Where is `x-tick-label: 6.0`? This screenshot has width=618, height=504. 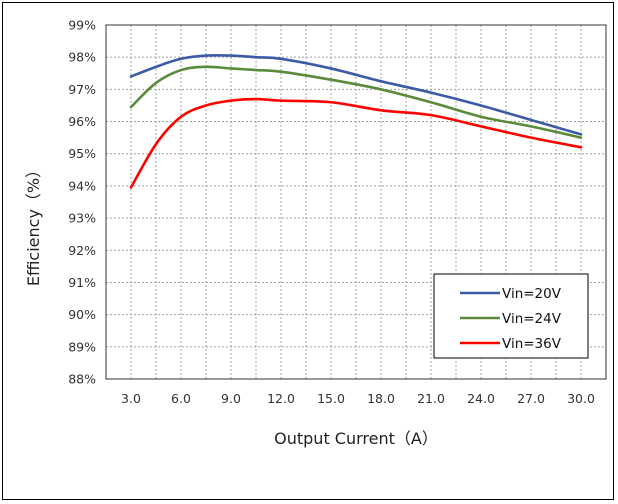 x-tick-label: 6.0 is located at coordinates (181, 398).